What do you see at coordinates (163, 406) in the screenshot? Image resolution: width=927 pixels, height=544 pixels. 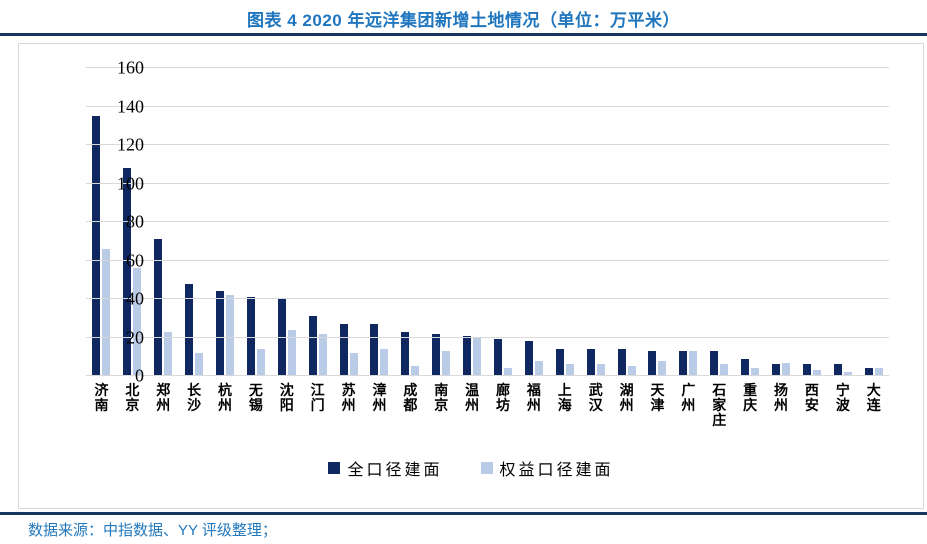 I see `x-axis-label: 郑州` at bounding box center [163, 406].